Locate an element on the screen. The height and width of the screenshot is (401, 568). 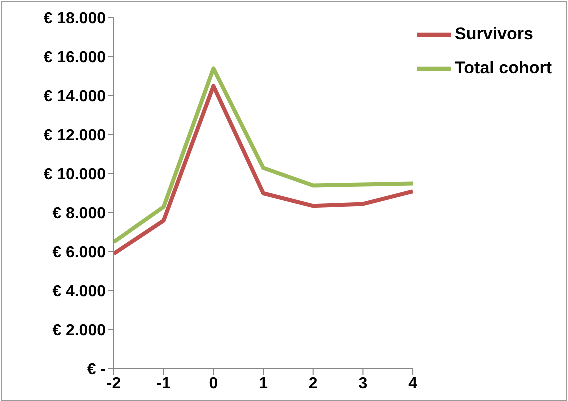
y-tick-label: € 4.000 is located at coordinates (79, 292).